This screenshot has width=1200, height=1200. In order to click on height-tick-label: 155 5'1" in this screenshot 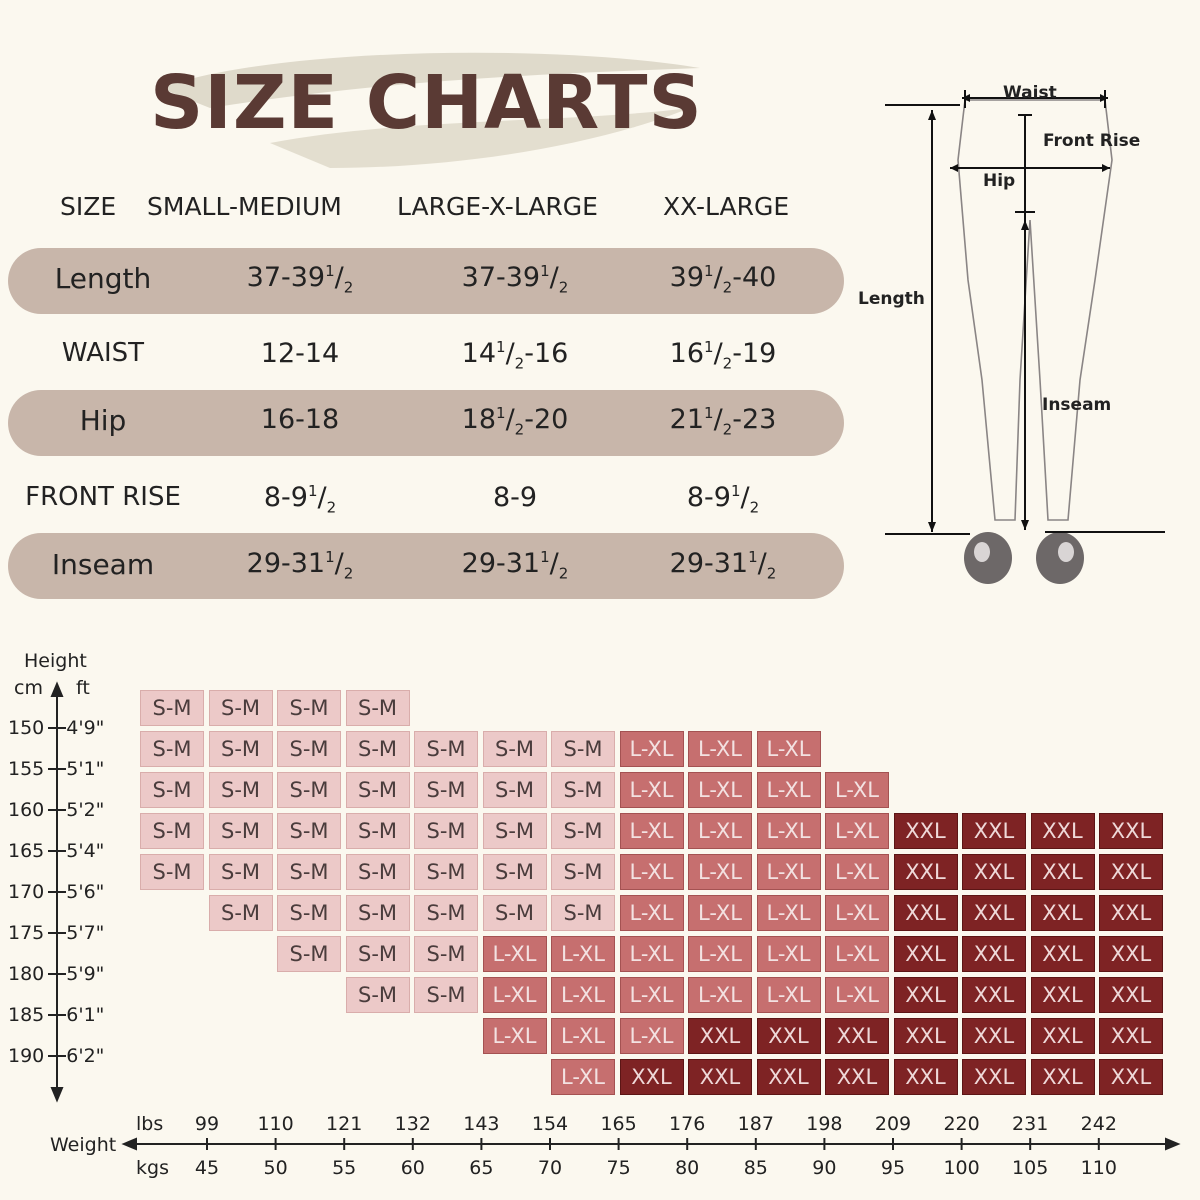, I will do `click(56, 769)`.